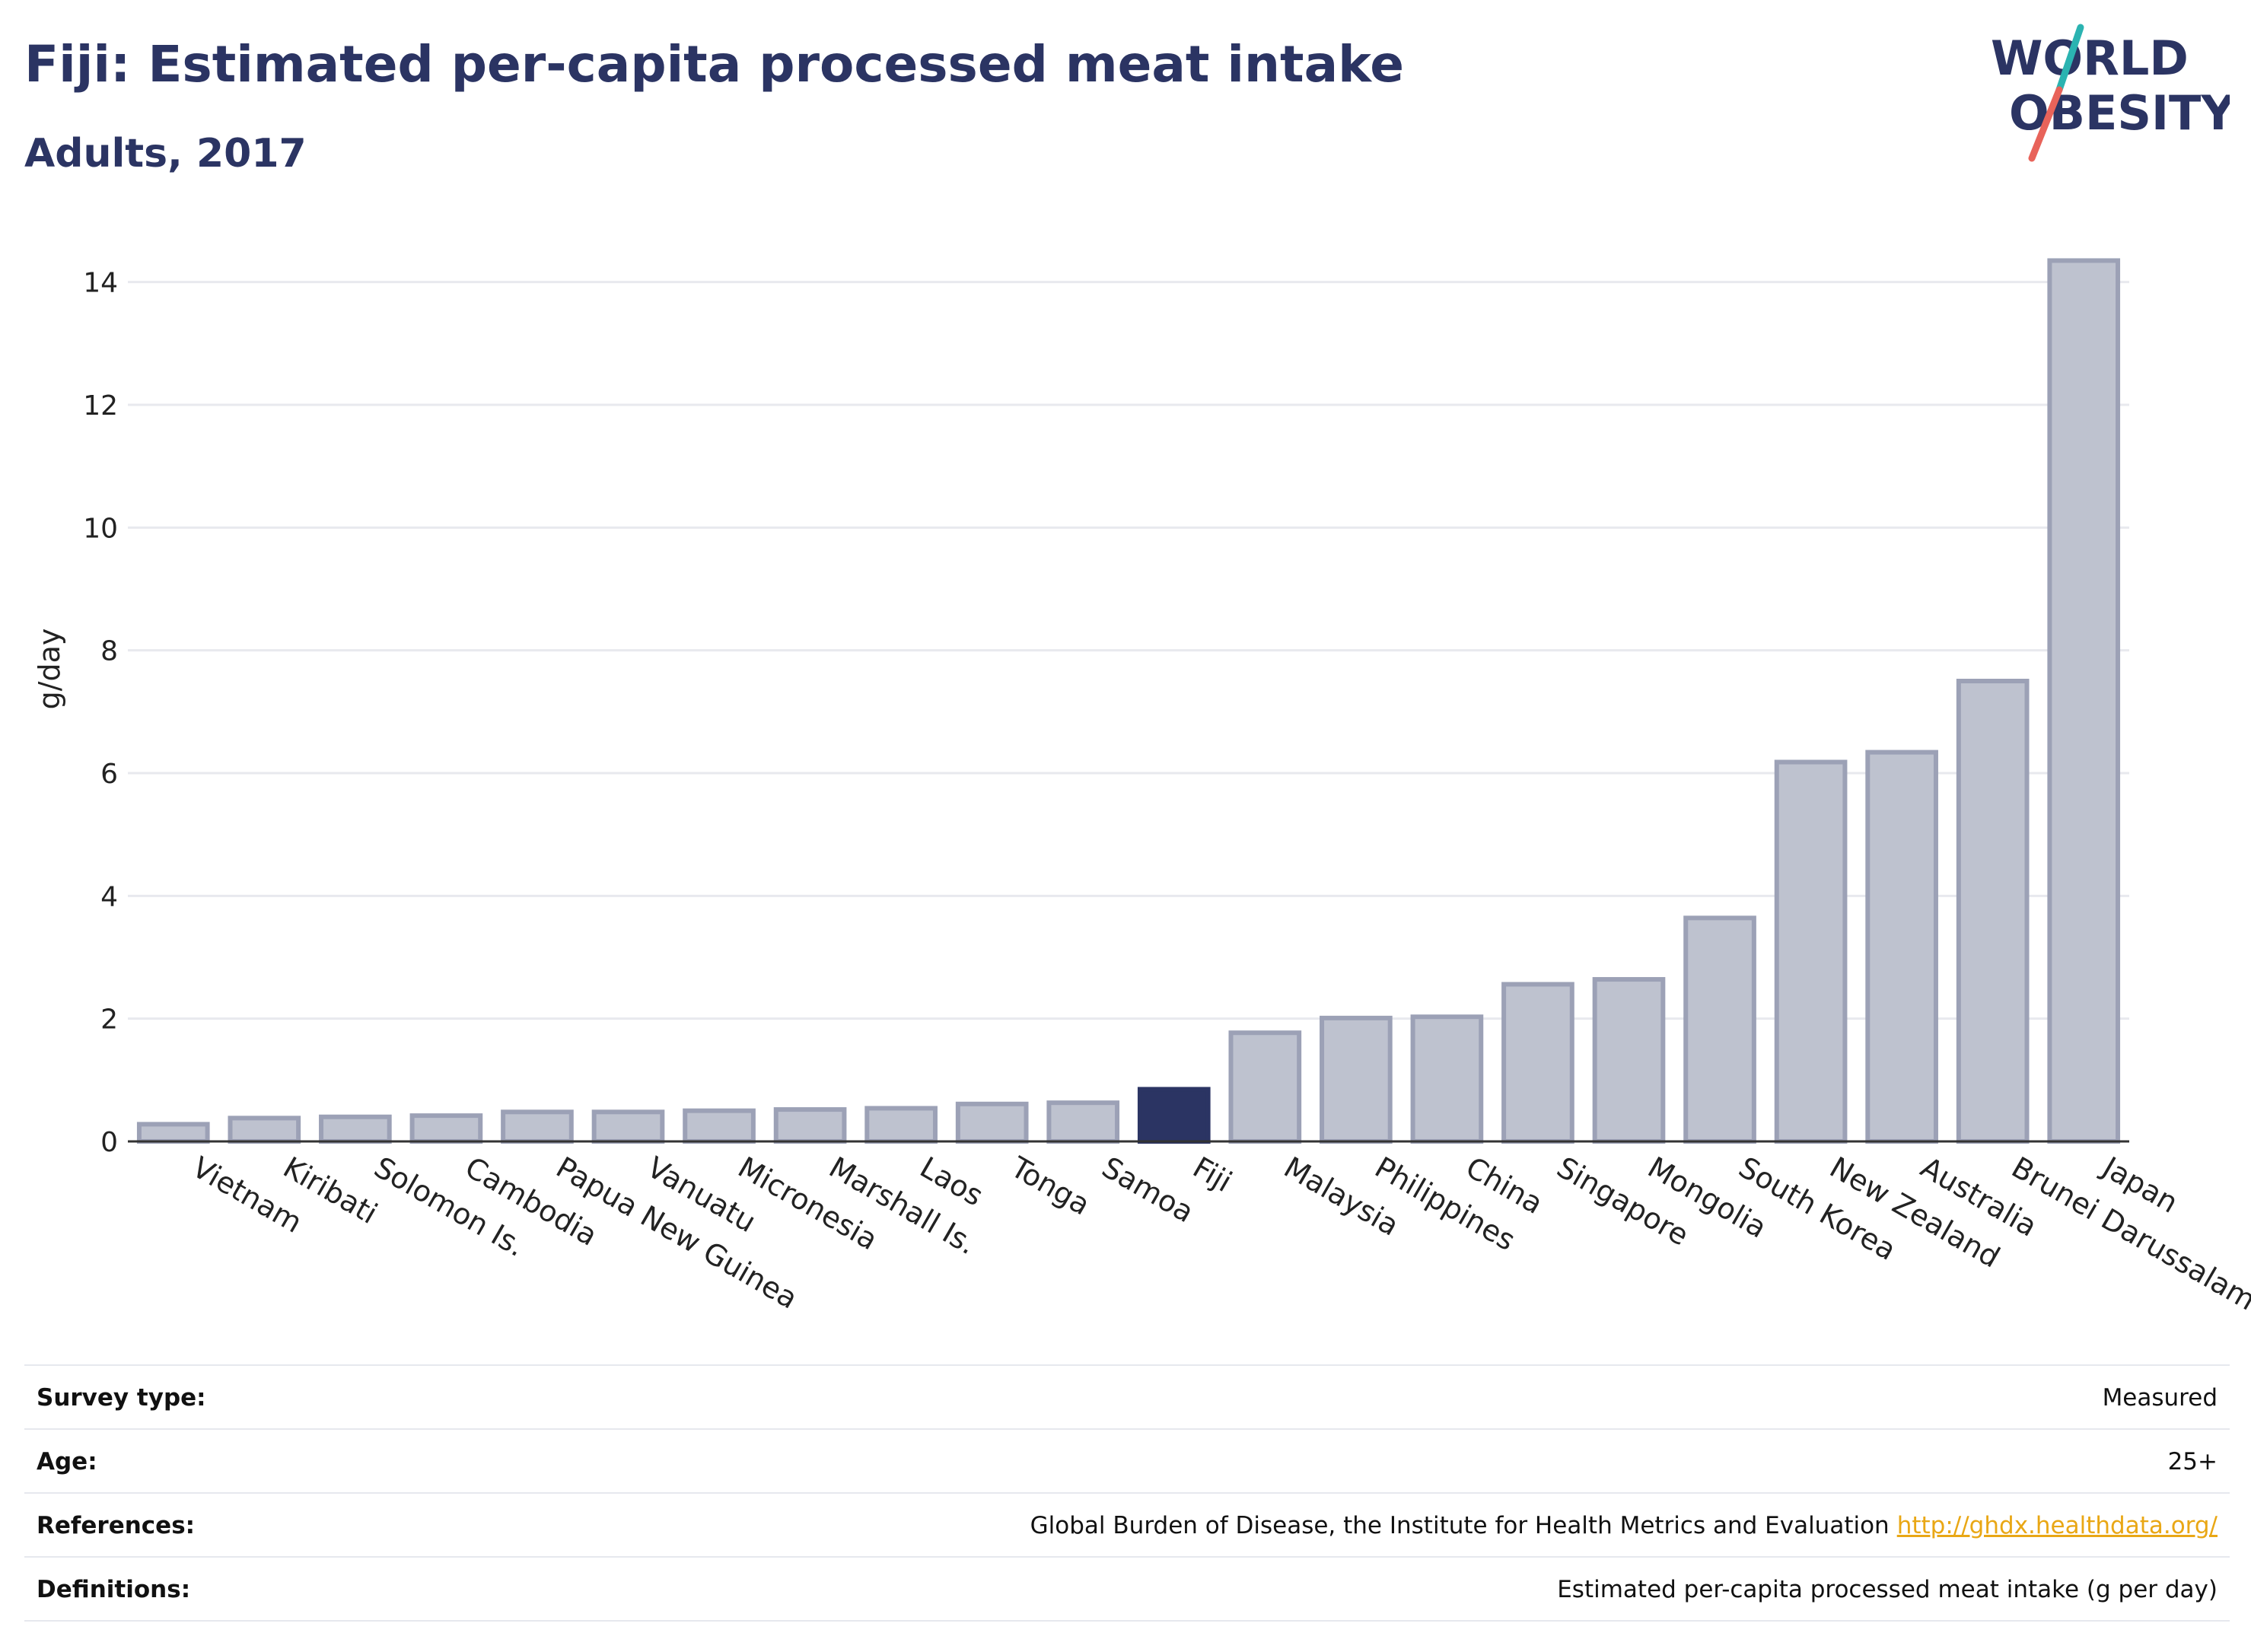  Describe the element at coordinates (109, 1020) in the screenshot. I see `y-tick-label: 2` at that location.